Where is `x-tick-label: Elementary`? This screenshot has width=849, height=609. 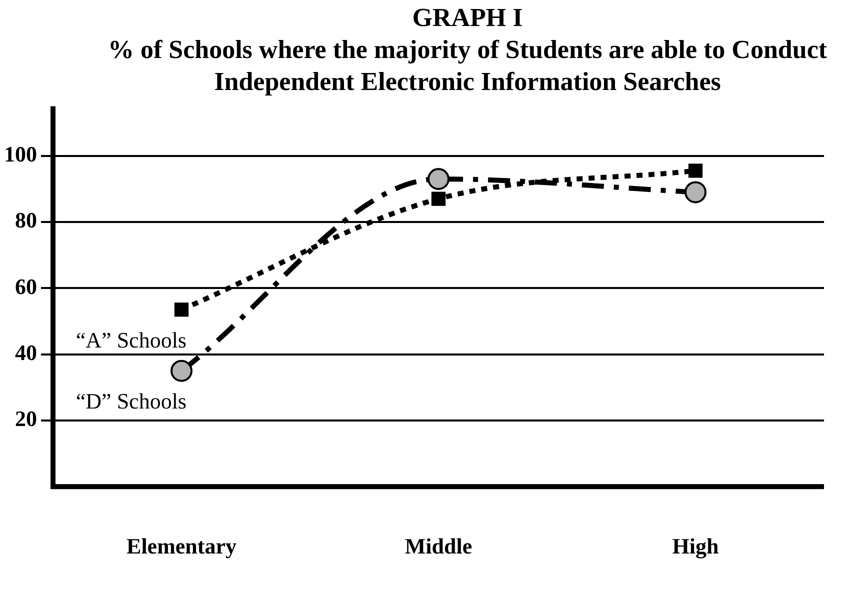
x-tick-label: Elementary is located at coordinates (181, 545).